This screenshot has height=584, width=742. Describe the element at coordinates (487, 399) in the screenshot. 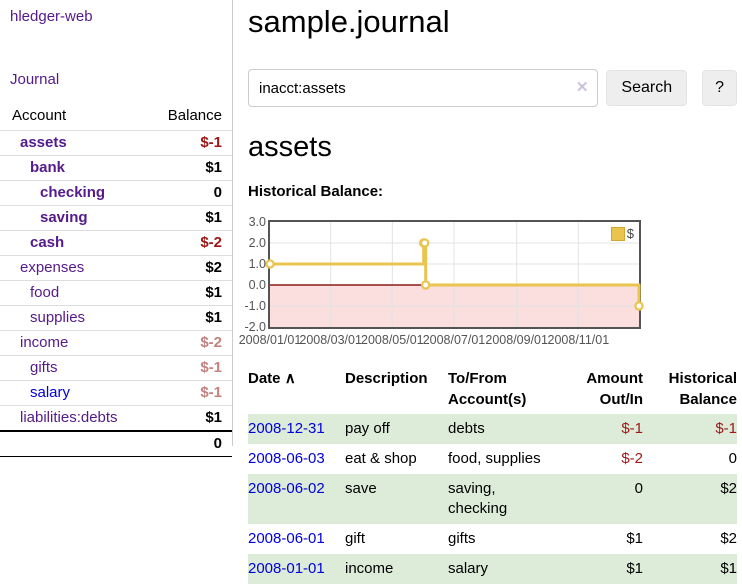

I see `accounts-header-line2: Account(s)` at that location.